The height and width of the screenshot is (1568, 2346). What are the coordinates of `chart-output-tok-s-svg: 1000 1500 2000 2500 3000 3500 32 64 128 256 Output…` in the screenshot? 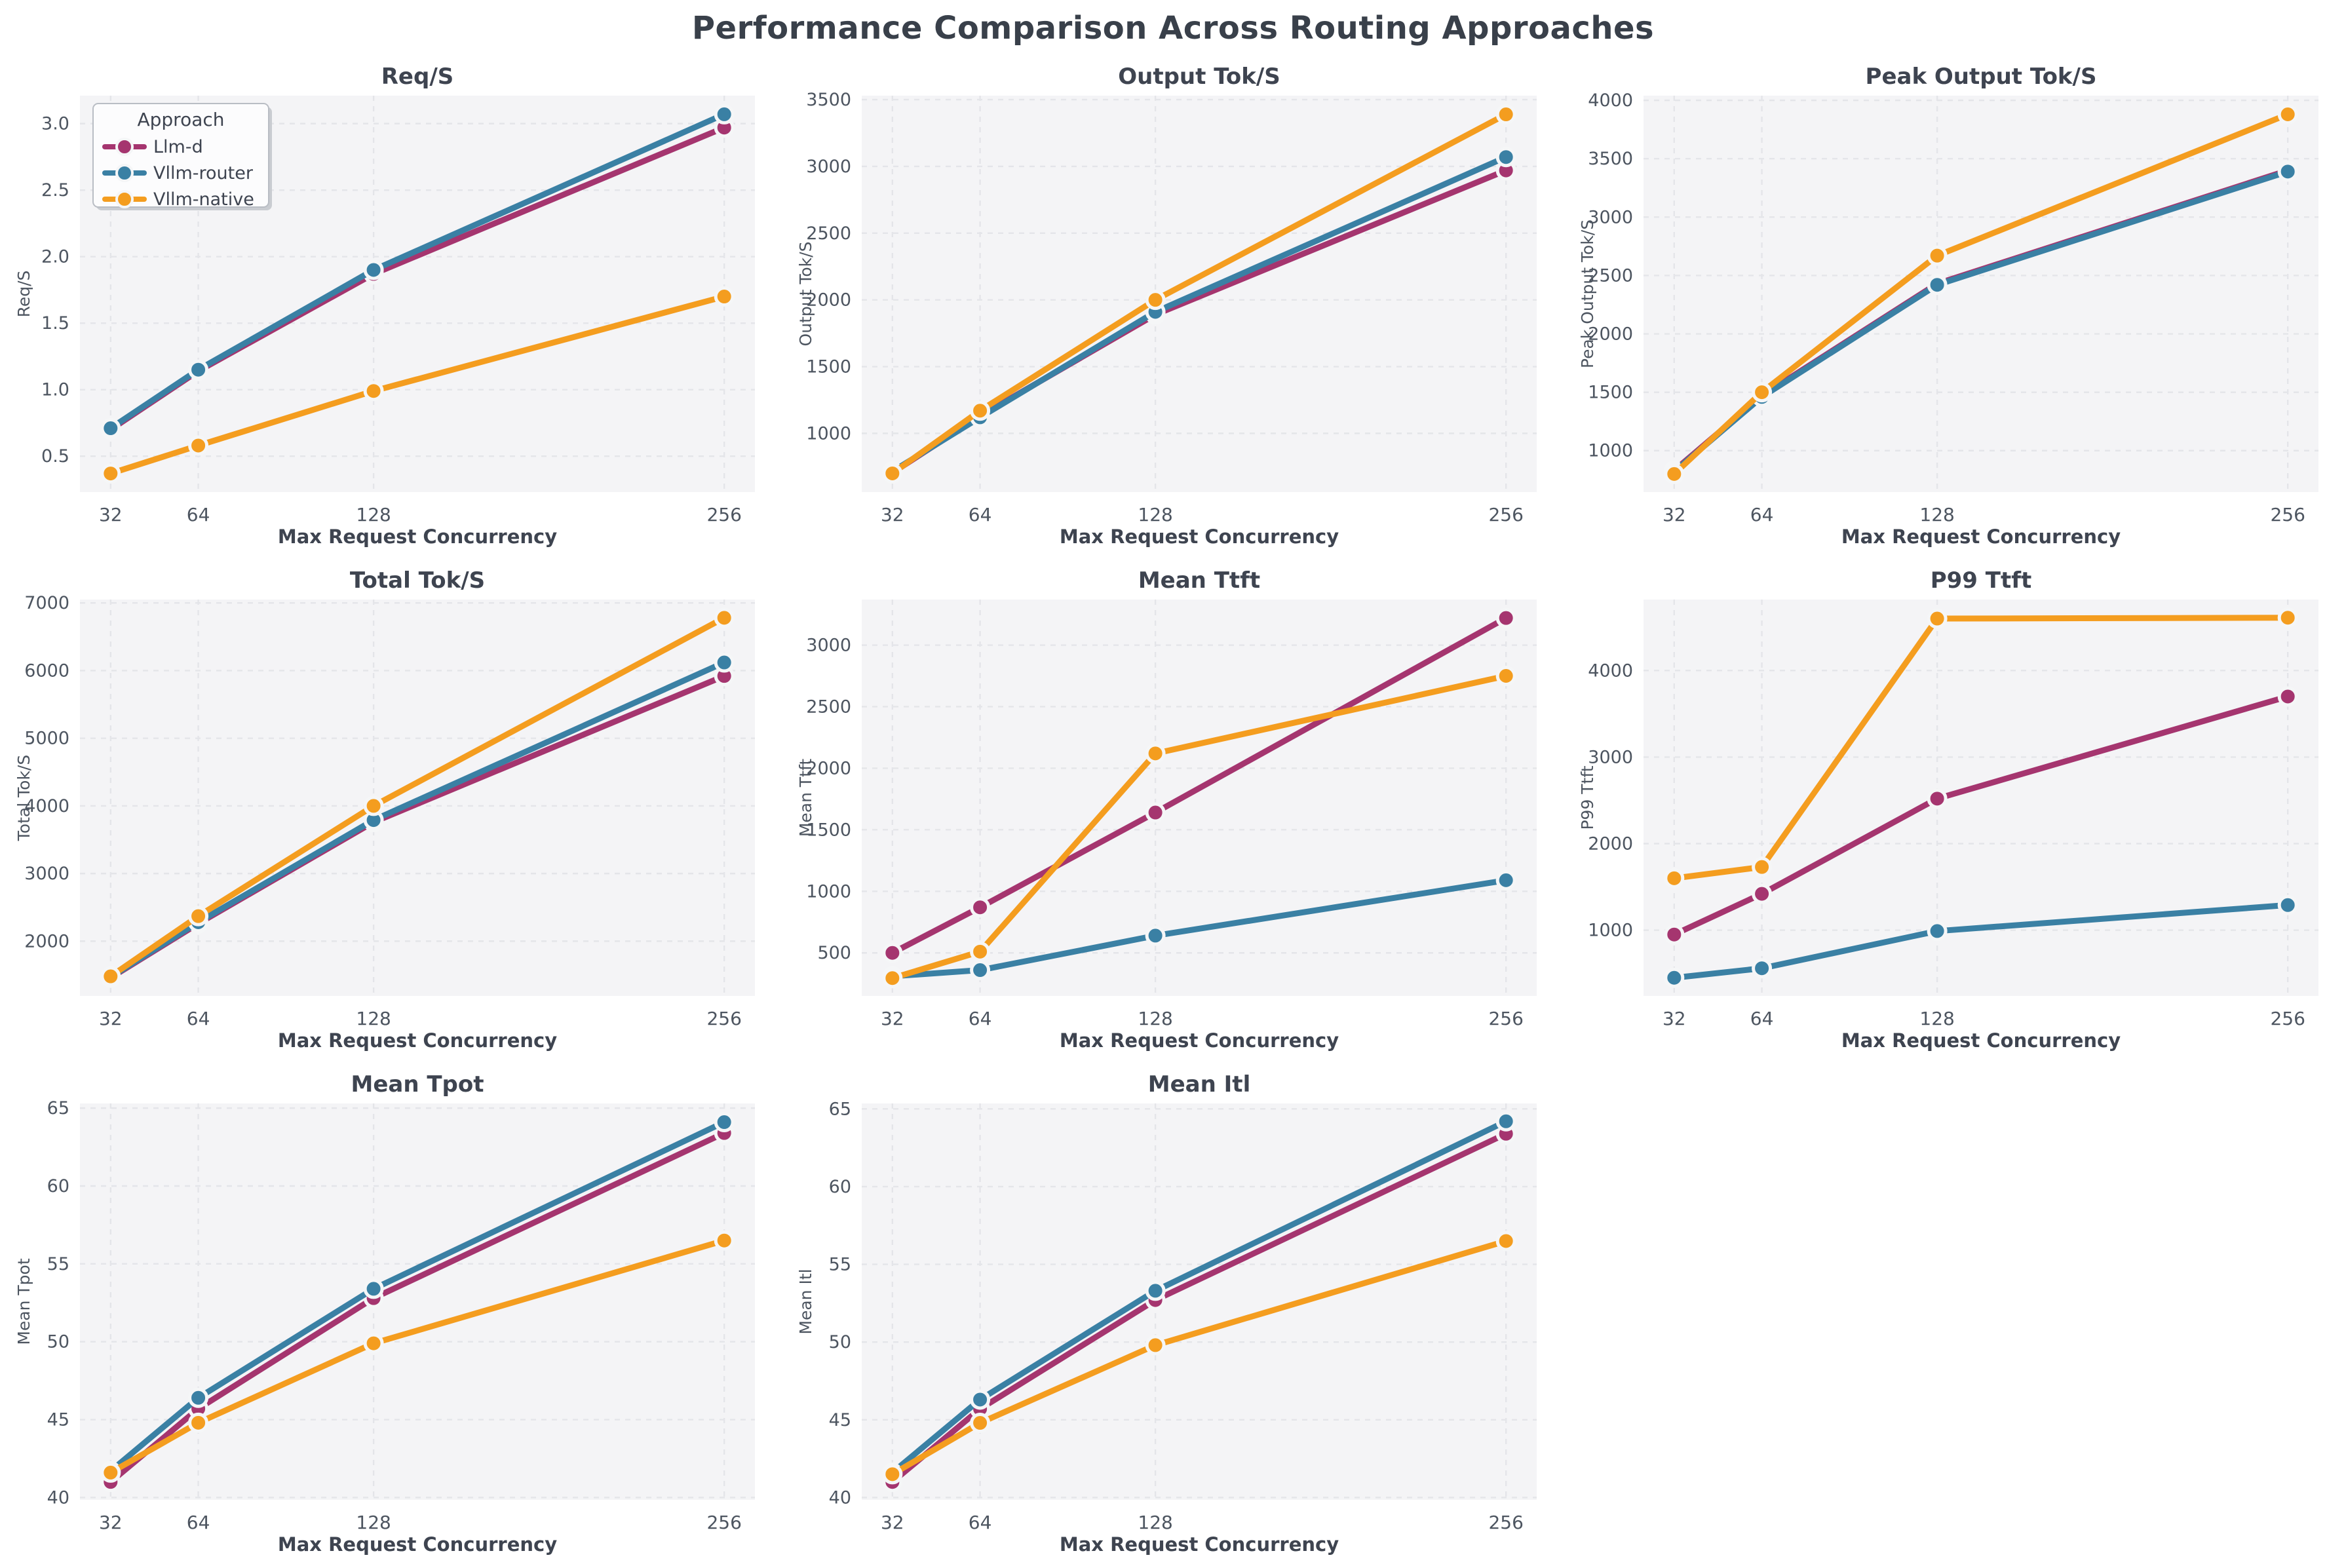 It's located at (1166, 306).